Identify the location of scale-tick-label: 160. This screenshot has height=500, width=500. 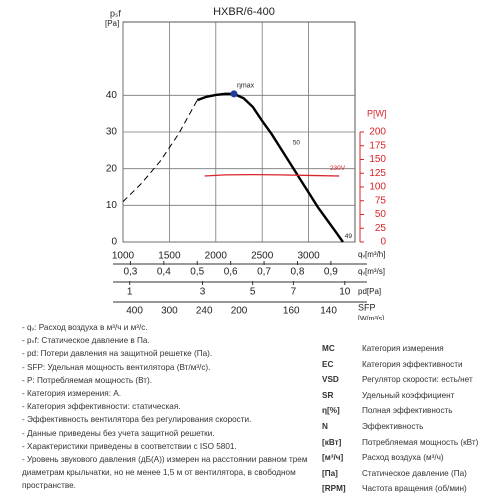
(291, 311).